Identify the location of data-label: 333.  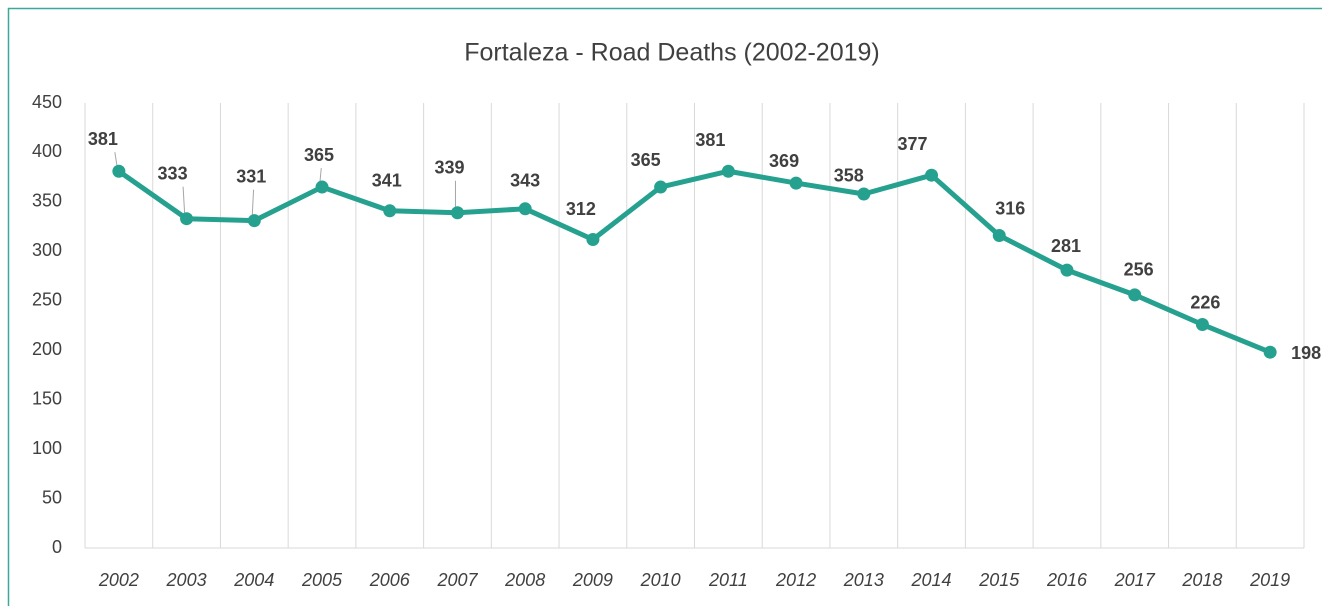
(173, 173).